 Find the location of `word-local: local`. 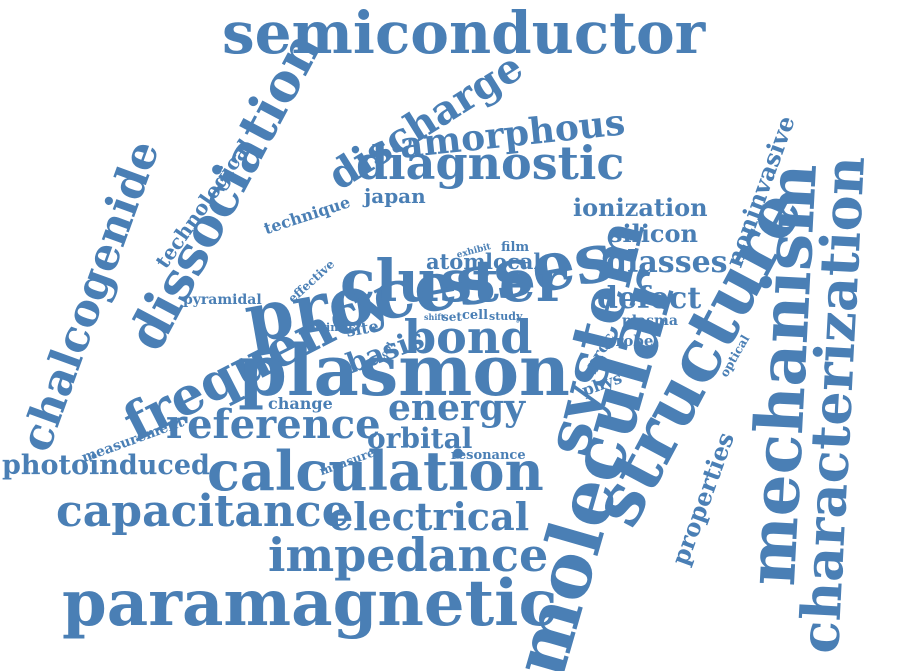

word-local: local is located at coordinates (513, 261).